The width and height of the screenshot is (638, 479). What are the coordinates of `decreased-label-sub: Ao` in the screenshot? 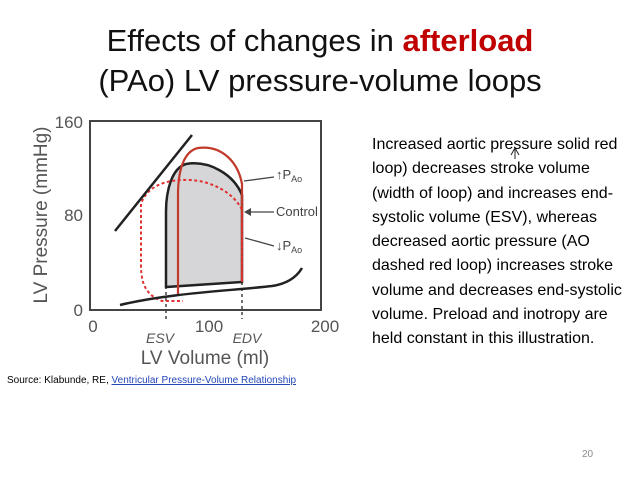 It's located at (296, 250).